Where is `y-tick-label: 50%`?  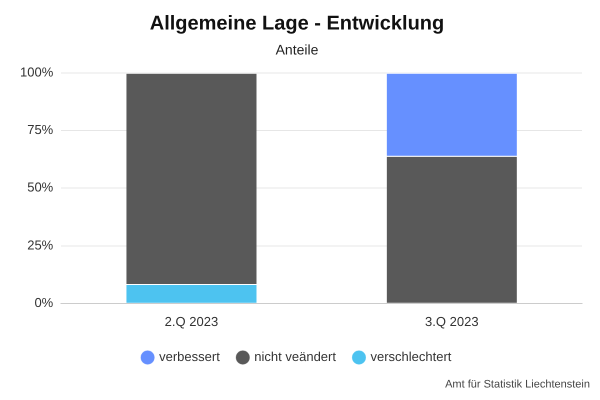 y-tick-label: 50% is located at coordinates (40, 187).